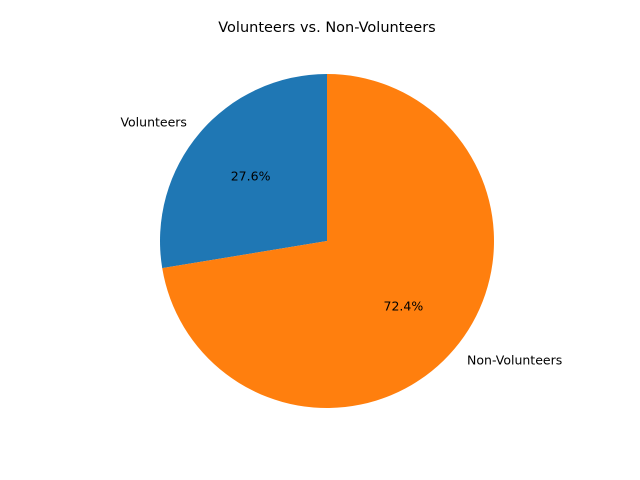 The width and height of the screenshot is (640, 480). Describe the element at coordinates (514, 359) in the screenshot. I see `pie-category-label: Non-Volunteers` at that location.